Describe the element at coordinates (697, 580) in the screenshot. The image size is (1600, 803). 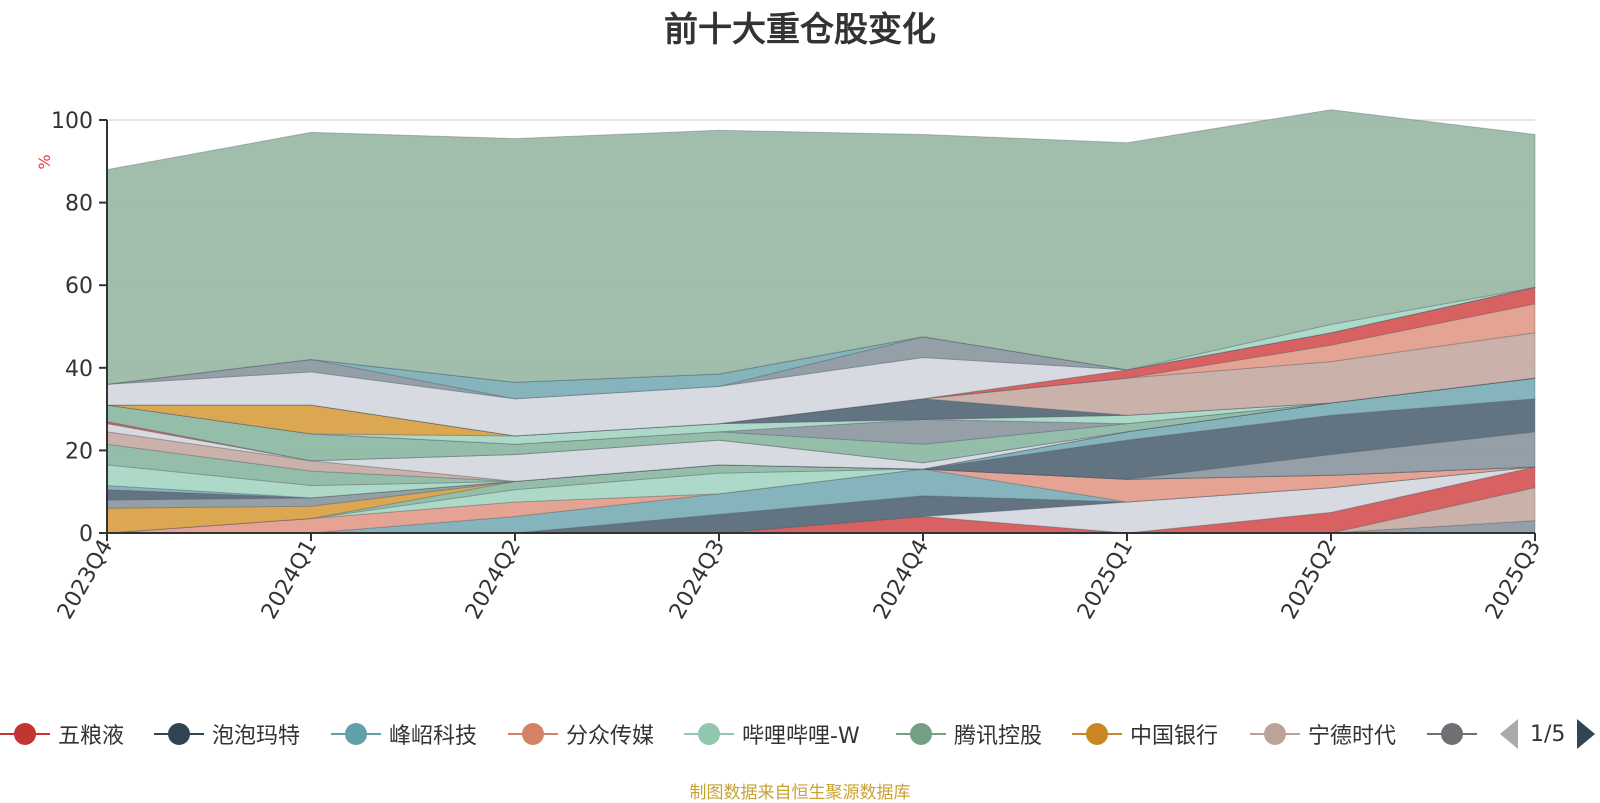
I see `x-tick-label: 2024Q3` at that location.